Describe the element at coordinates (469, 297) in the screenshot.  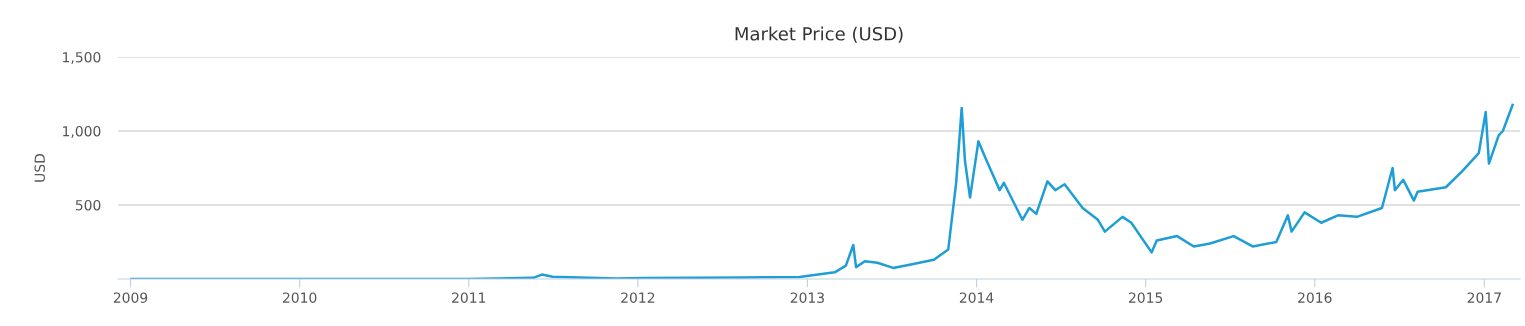
I see `x-tick-label: 2011` at that location.